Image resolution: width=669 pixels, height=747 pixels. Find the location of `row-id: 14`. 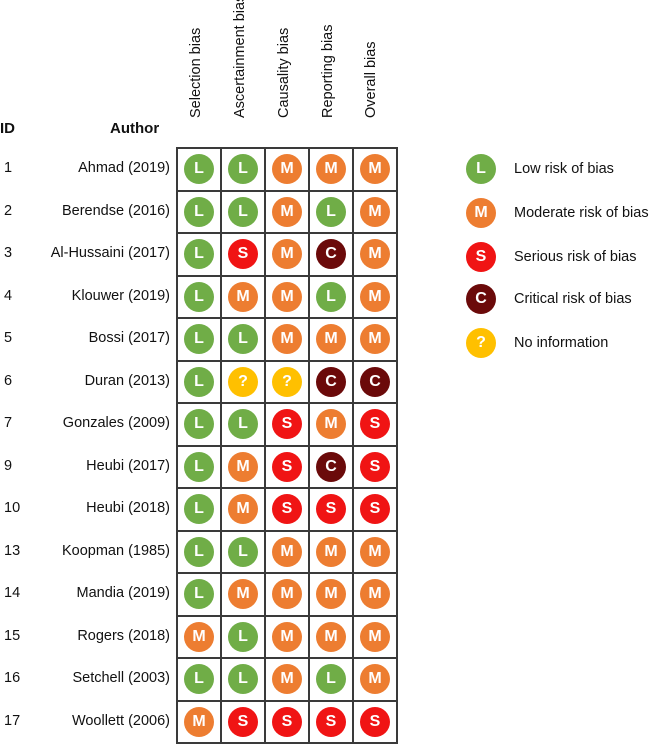

row-id: 14 is located at coordinates (12, 593).